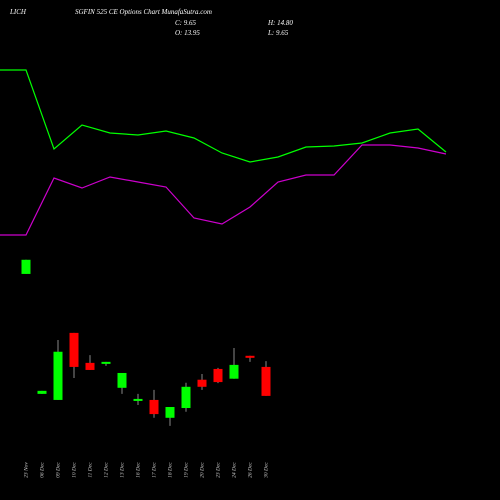 The width and height of the screenshot is (500, 500). I want to click on x-tick-label: 30 Dec, so click(266, 470).